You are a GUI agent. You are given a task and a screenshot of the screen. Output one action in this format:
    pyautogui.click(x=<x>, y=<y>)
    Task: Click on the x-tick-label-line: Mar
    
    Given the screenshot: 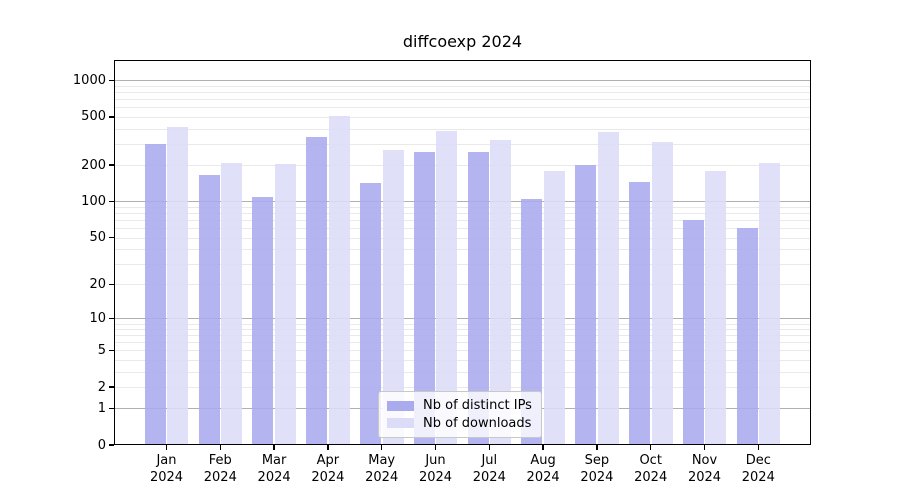 What is the action you would take?
    pyautogui.click(x=274, y=460)
    